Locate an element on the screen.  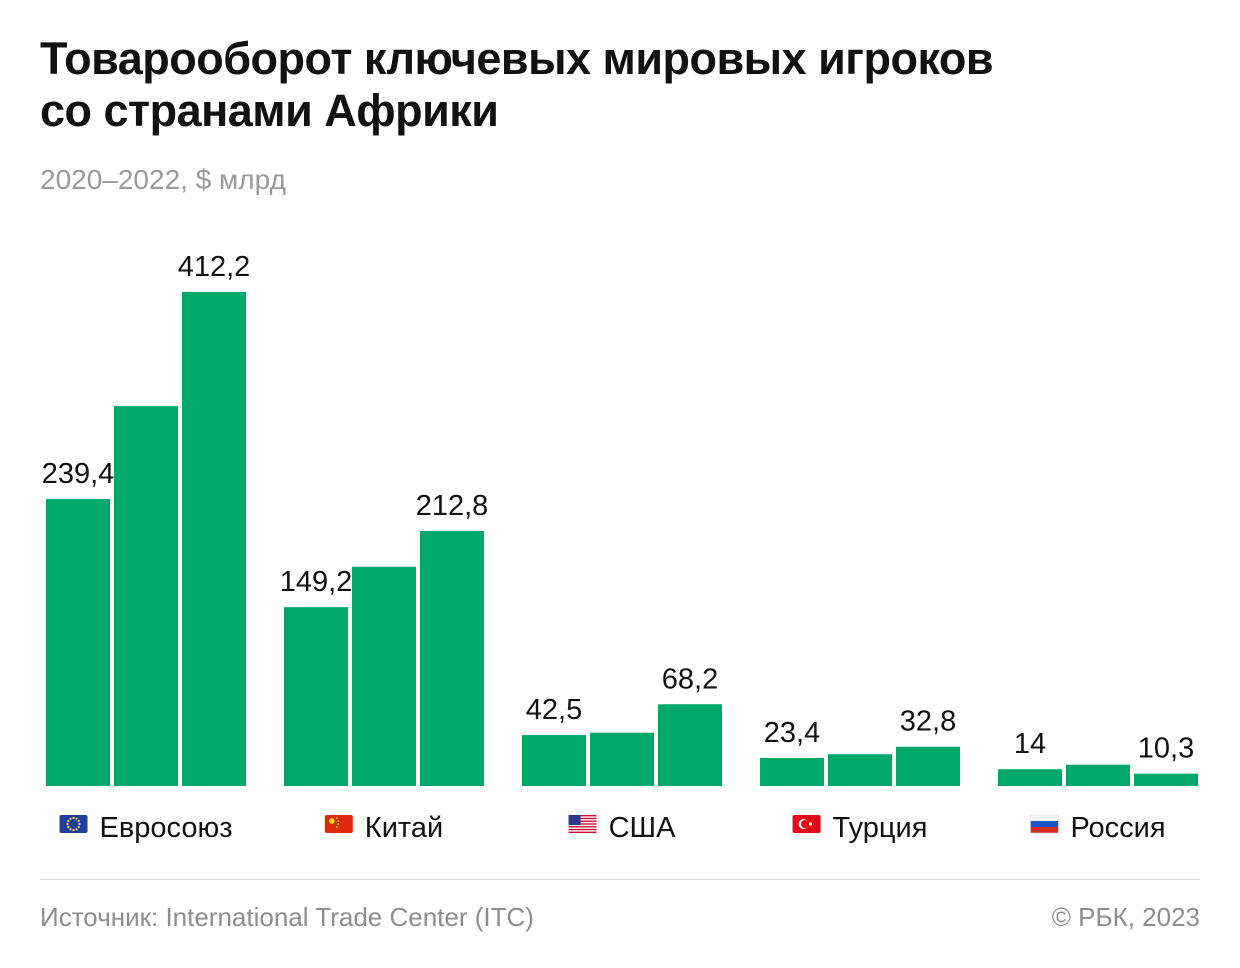
chart-title-line-2: со странами Африки is located at coordinates (269, 110).